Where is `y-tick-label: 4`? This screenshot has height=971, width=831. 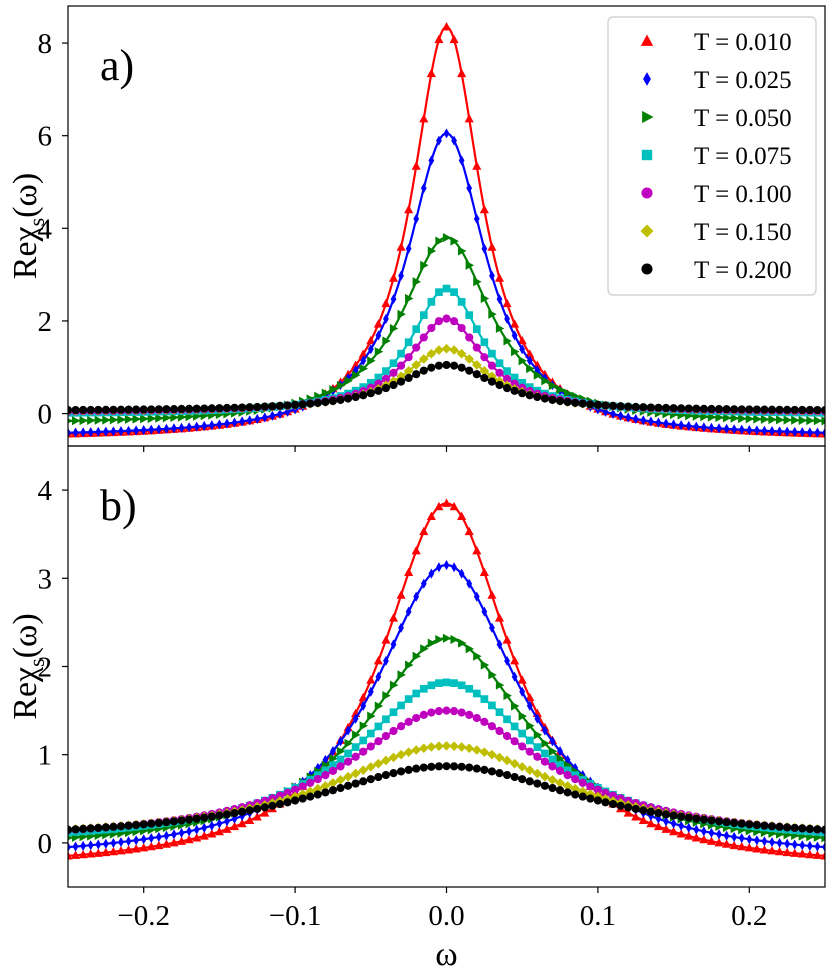
y-tick-label: 4 is located at coordinates (45, 491).